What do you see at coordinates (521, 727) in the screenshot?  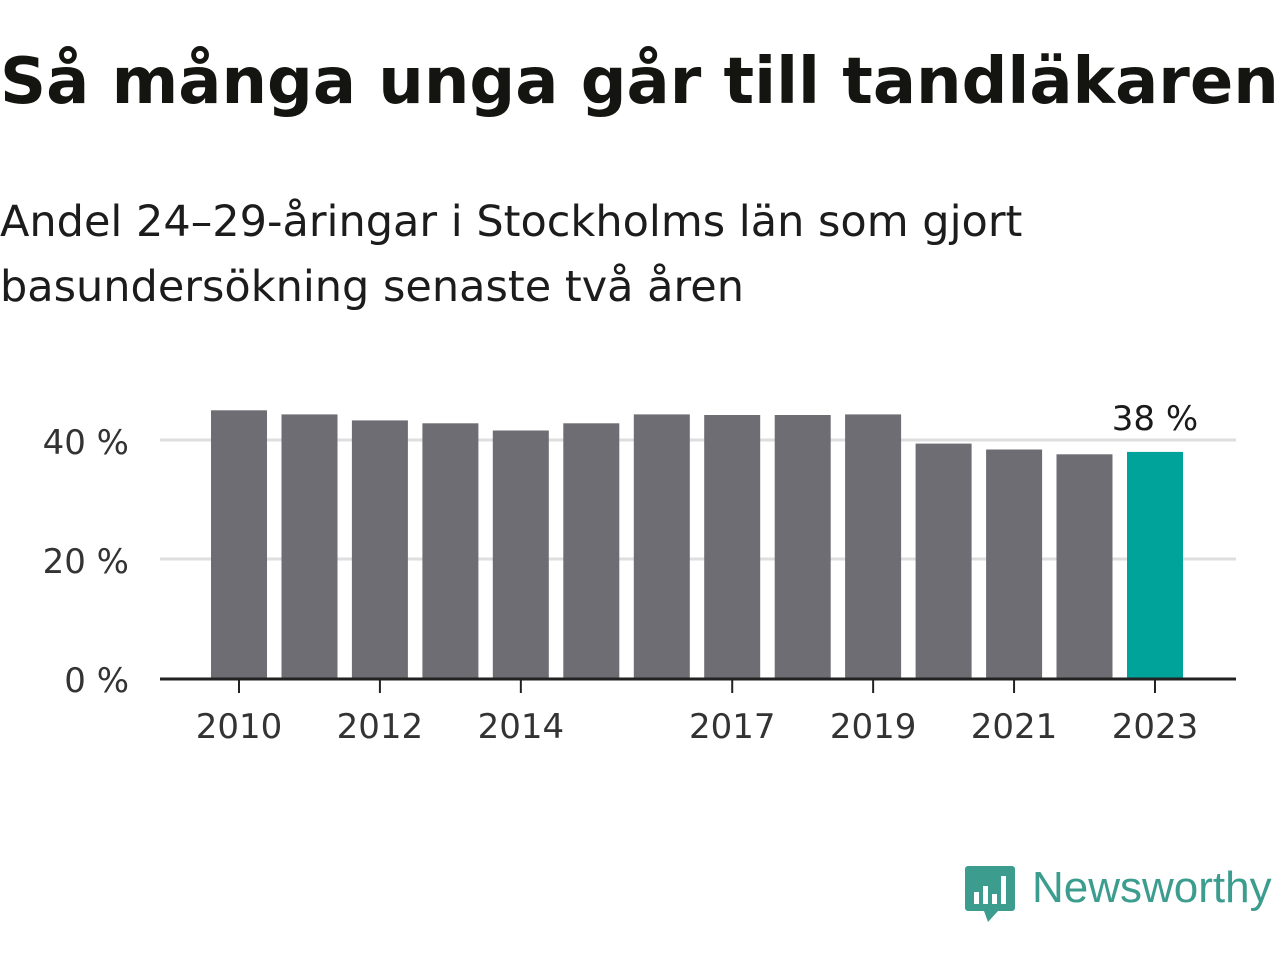 I see `x-tick-label: 2014` at bounding box center [521, 727].